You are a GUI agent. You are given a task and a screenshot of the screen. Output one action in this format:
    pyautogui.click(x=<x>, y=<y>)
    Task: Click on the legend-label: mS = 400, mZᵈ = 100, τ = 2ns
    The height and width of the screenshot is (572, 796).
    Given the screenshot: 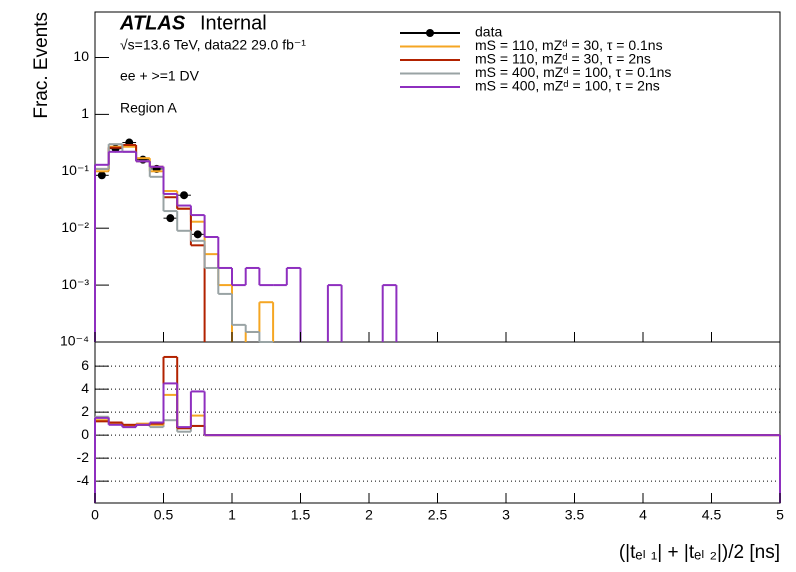 What is the action you would take?
    pyautogui.click(x=567, y=86)
    